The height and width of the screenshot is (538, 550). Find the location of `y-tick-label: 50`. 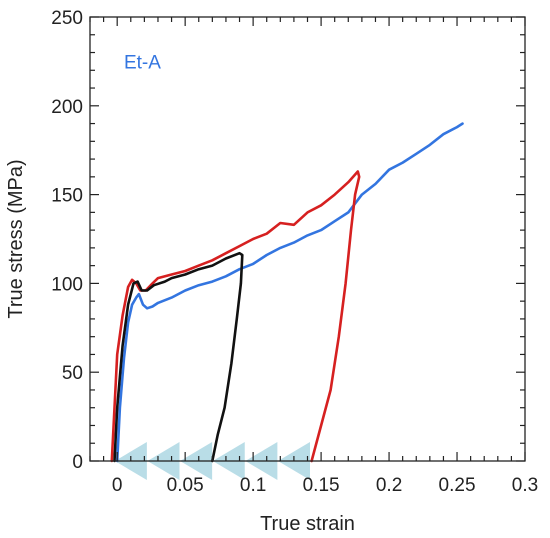

y-tick-label: 50 is located at coordinates (72, 373).